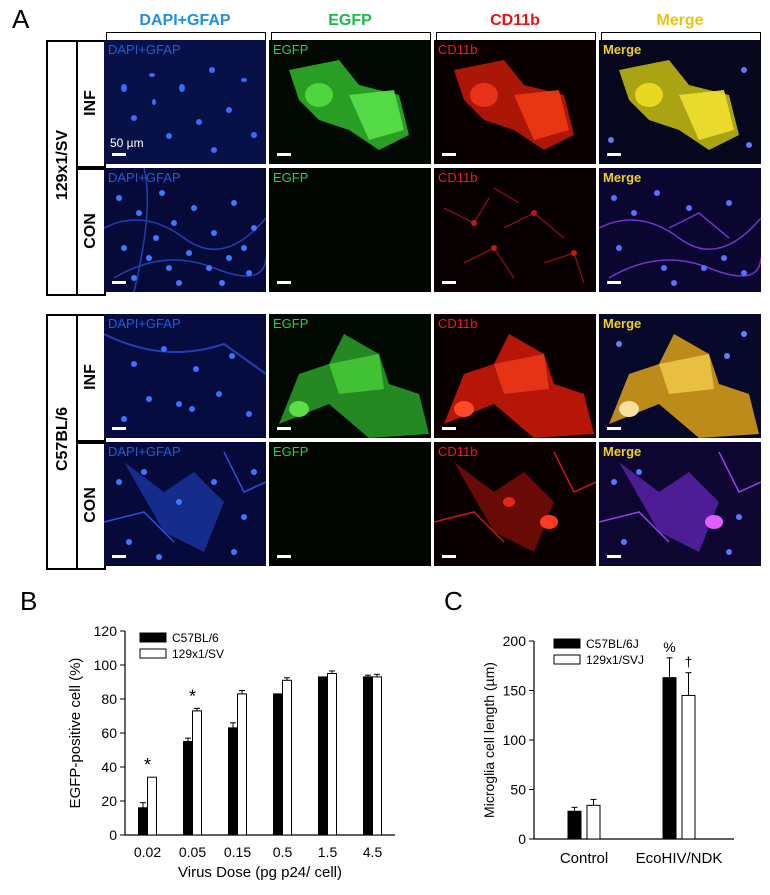 The width and height of the screenshot is (770, 895). What do you see at coordinates (680, 230) in the screenshot?
I see `micrograph-129-con-merge: Merge` at bounding box center [680, 230].